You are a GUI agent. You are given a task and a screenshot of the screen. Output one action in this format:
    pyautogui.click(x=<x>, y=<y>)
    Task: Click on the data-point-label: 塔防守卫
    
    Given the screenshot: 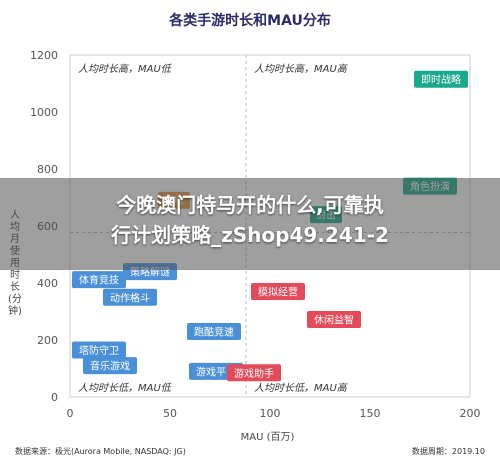 What is the action you would take?
    pyautogui.click(x=99, y=350)
    